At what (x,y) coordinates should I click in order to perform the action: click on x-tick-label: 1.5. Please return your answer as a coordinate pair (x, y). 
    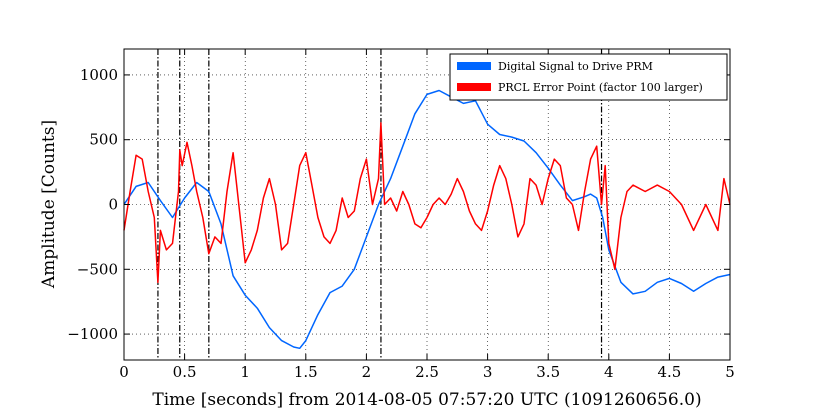
    Looking at the image, I should click on (306, 372).